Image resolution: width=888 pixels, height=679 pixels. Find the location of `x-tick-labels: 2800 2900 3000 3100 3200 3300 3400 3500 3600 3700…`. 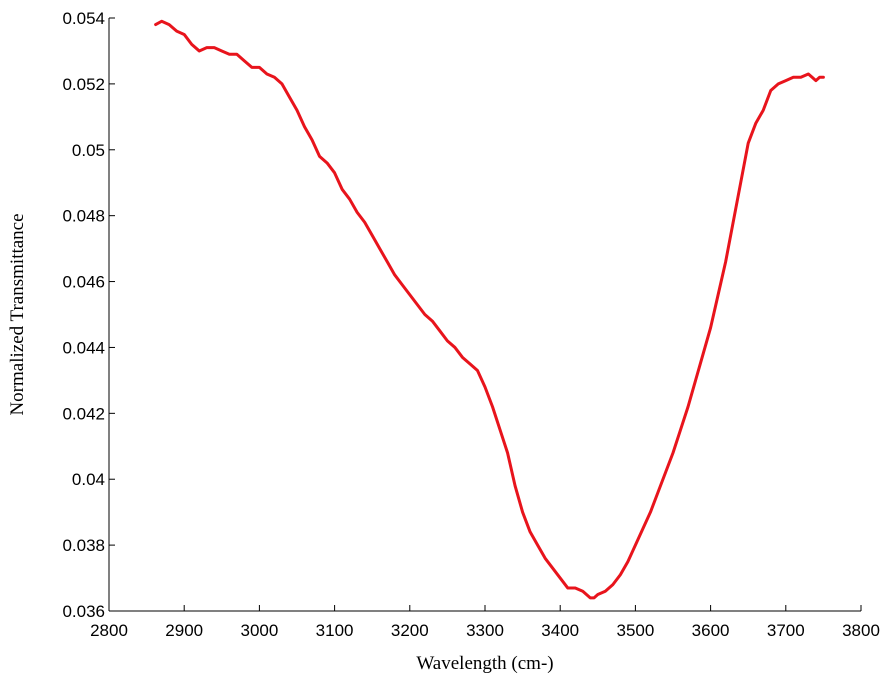

x-tick-labels: 2800 2900 3000 3100 3200 3300 3400 3500 3600 3700… is located at coordinates (485, 630).